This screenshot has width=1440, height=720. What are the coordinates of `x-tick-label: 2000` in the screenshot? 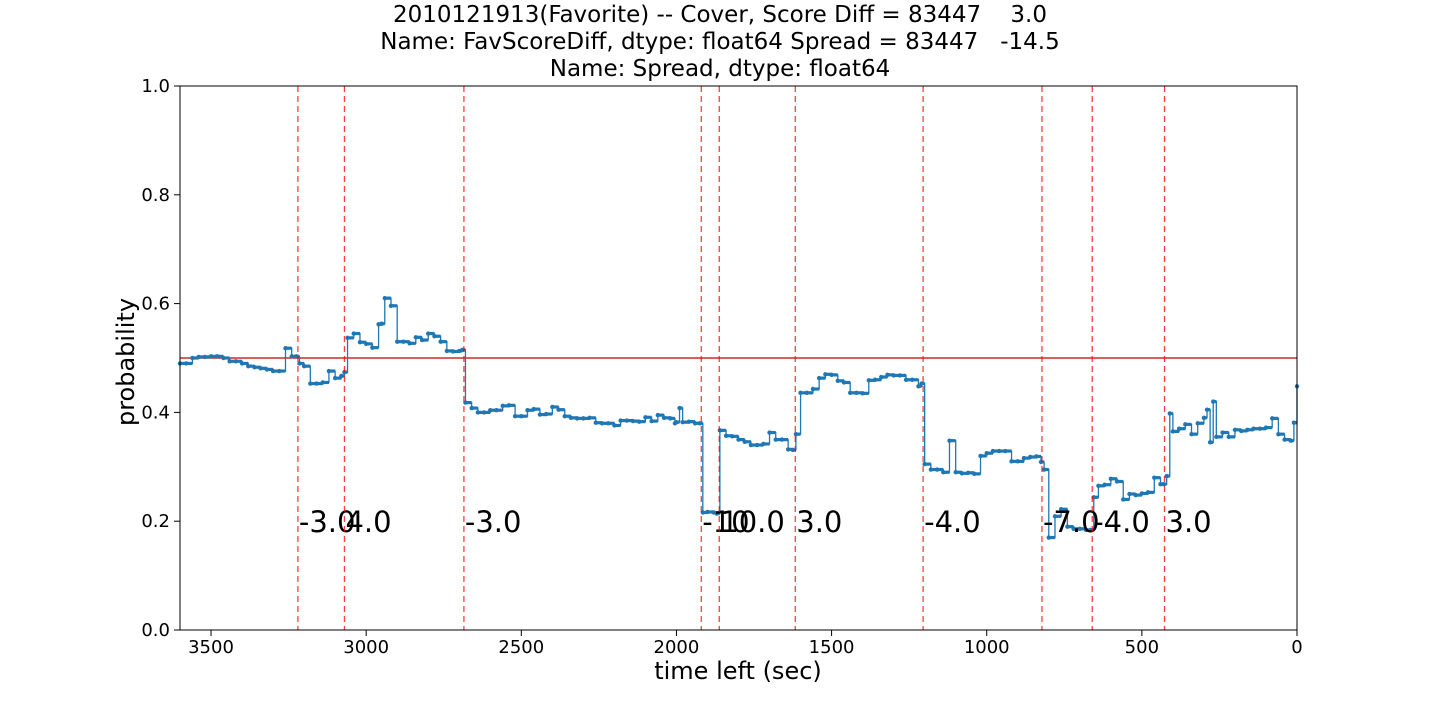 It's located at (677, 647).